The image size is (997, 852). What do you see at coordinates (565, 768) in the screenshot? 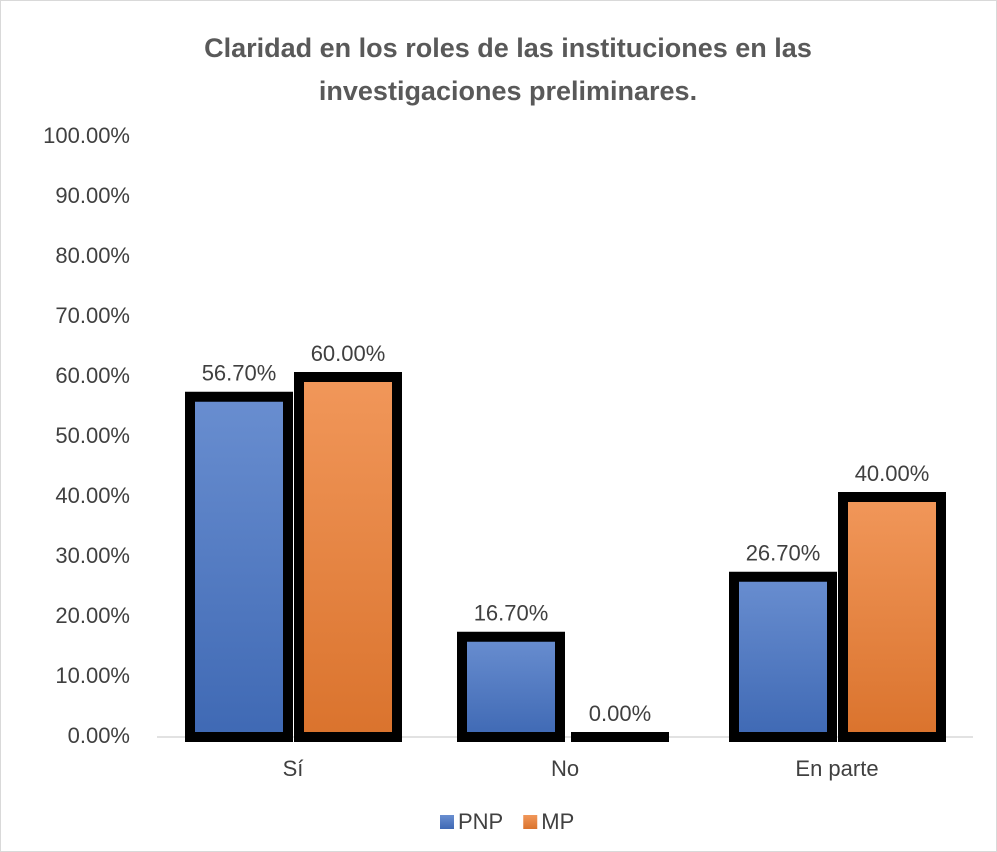
I see `x-tick-label: No` at bounding box center [565, 768].